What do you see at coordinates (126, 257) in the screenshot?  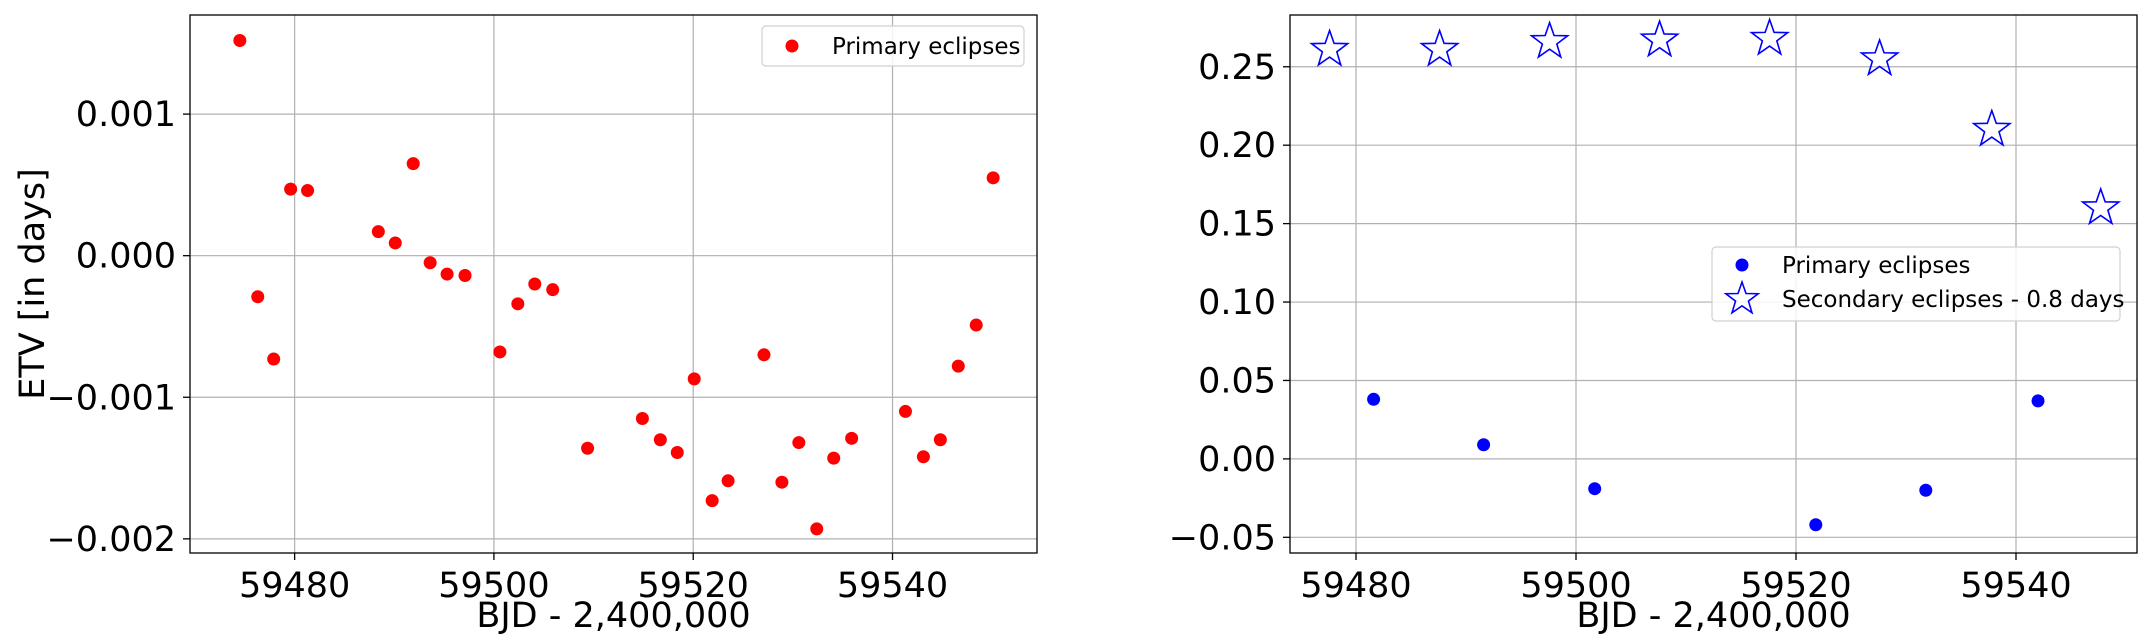 I see `y-tick-label: 0.000` at bounding box center [126, 257].